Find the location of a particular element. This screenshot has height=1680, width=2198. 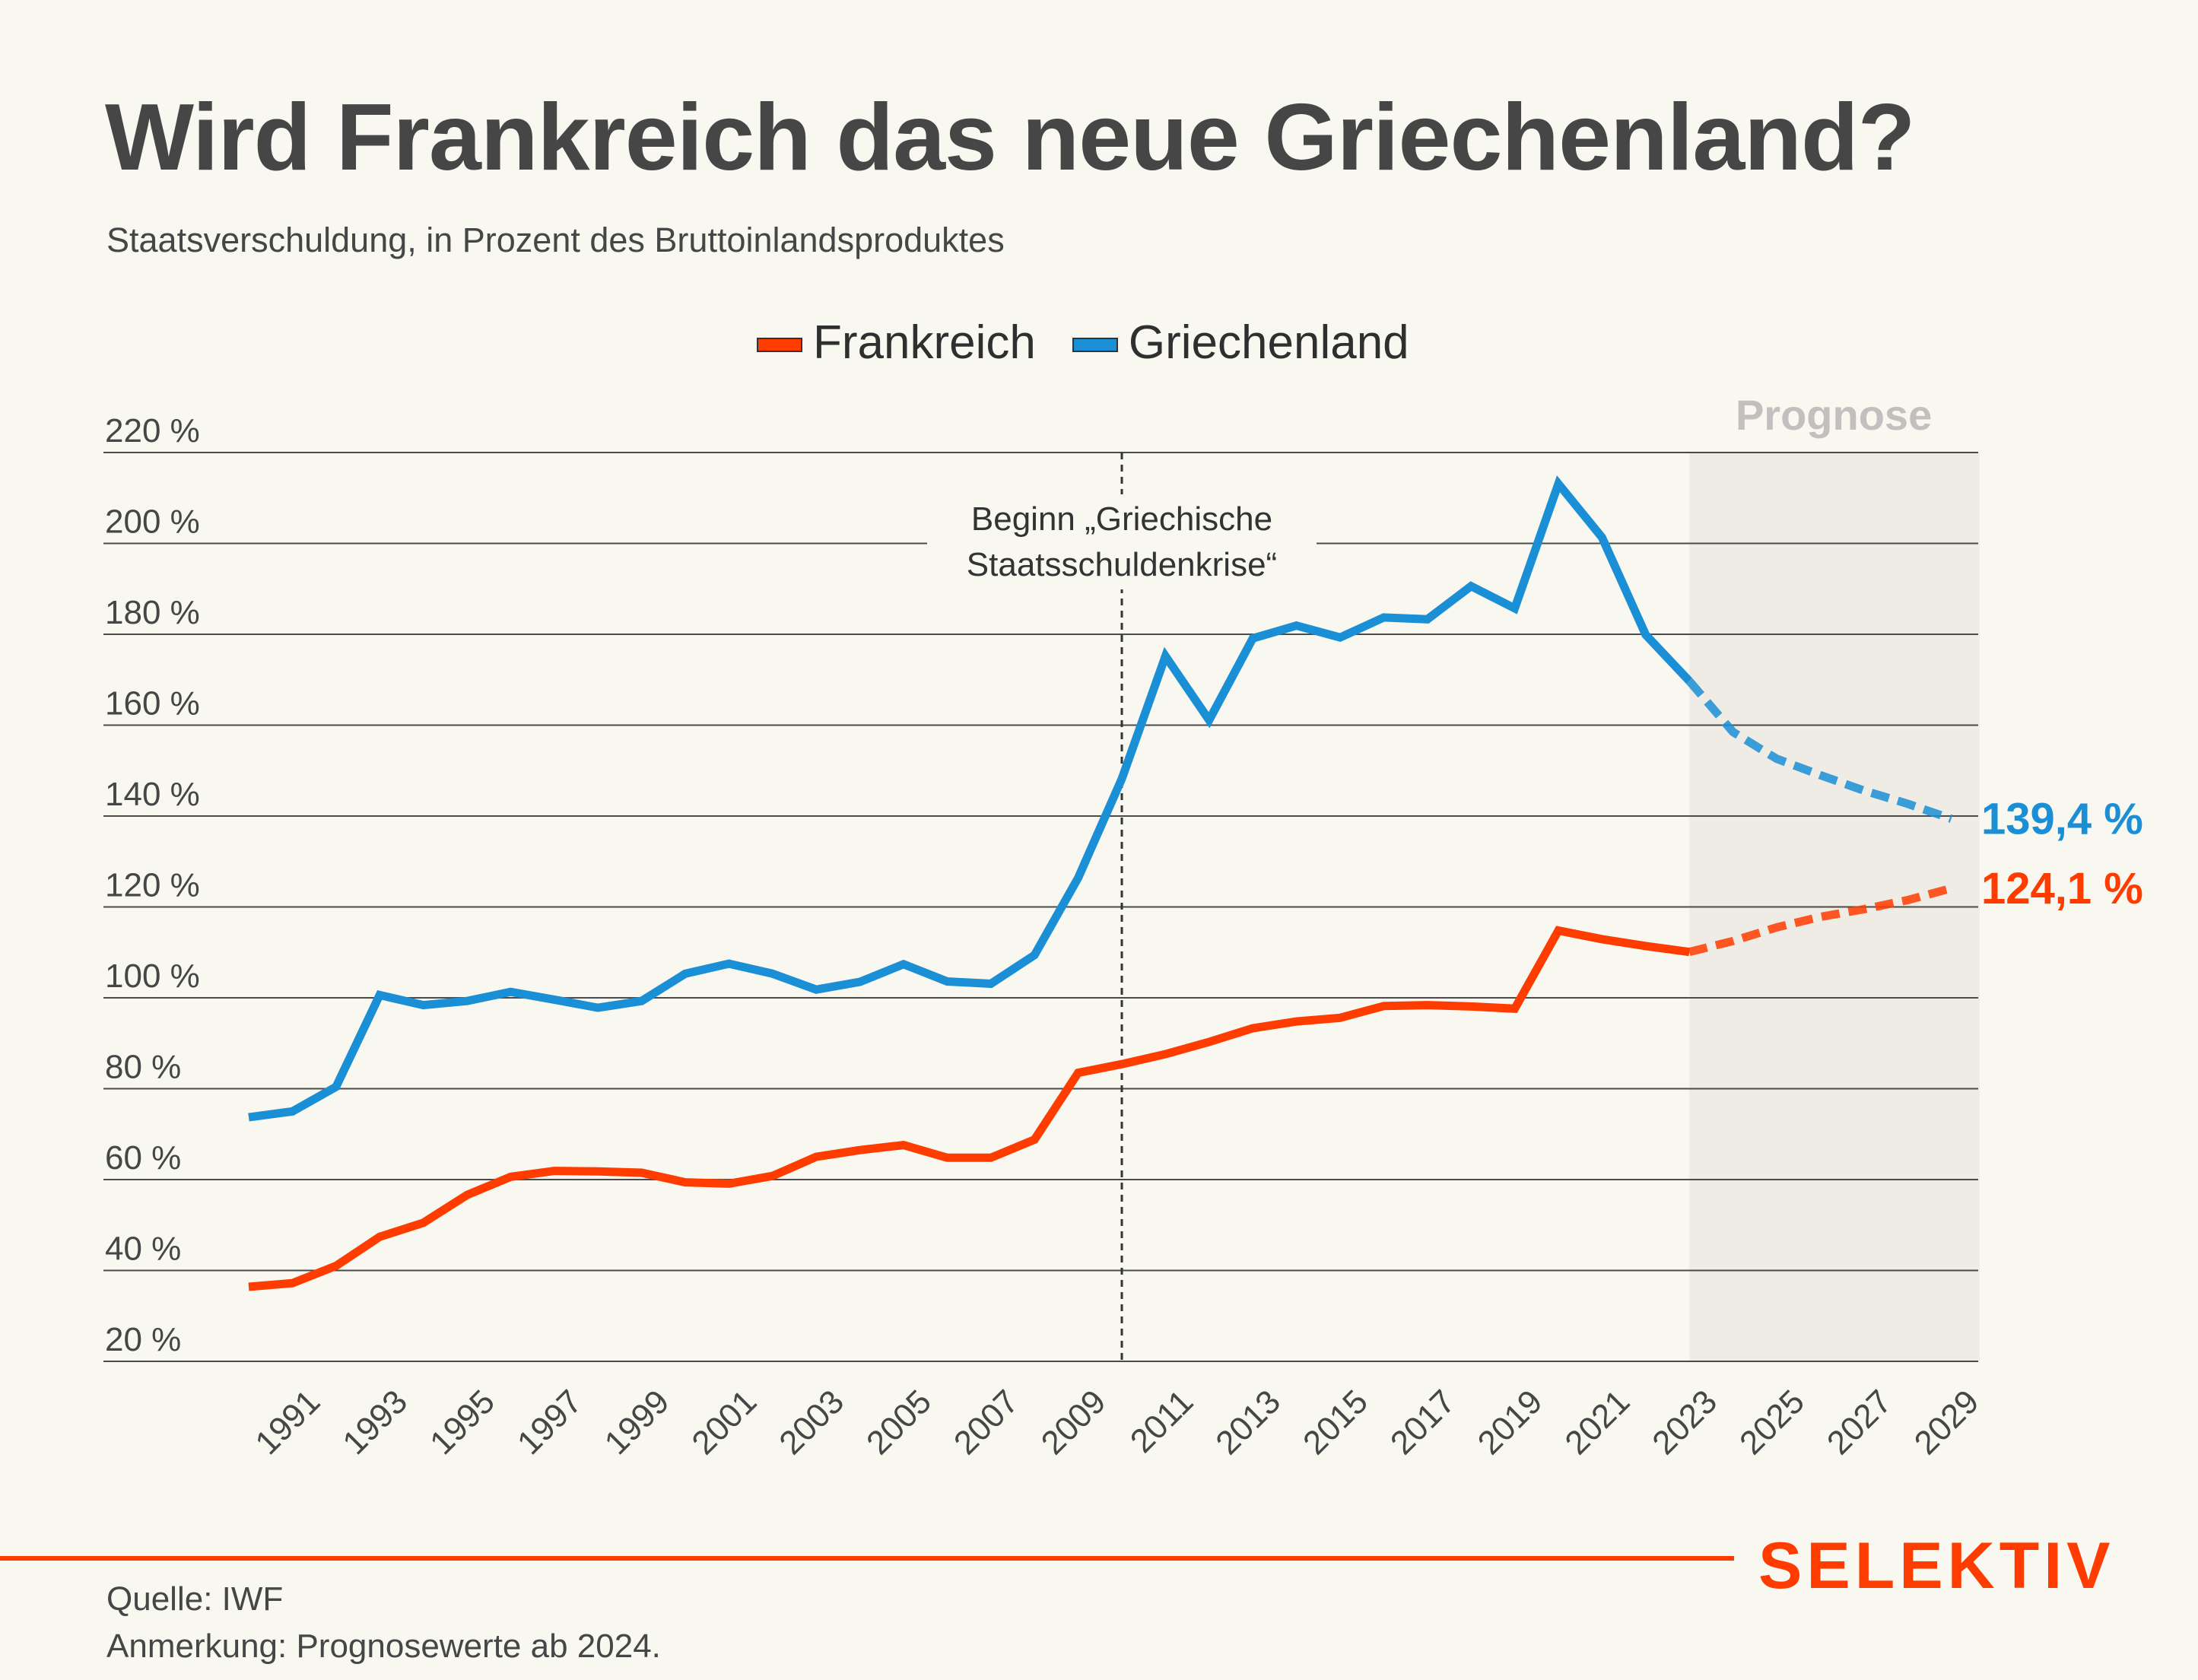

x-tick-label: 2007 is located at coordinates (986, 1422).